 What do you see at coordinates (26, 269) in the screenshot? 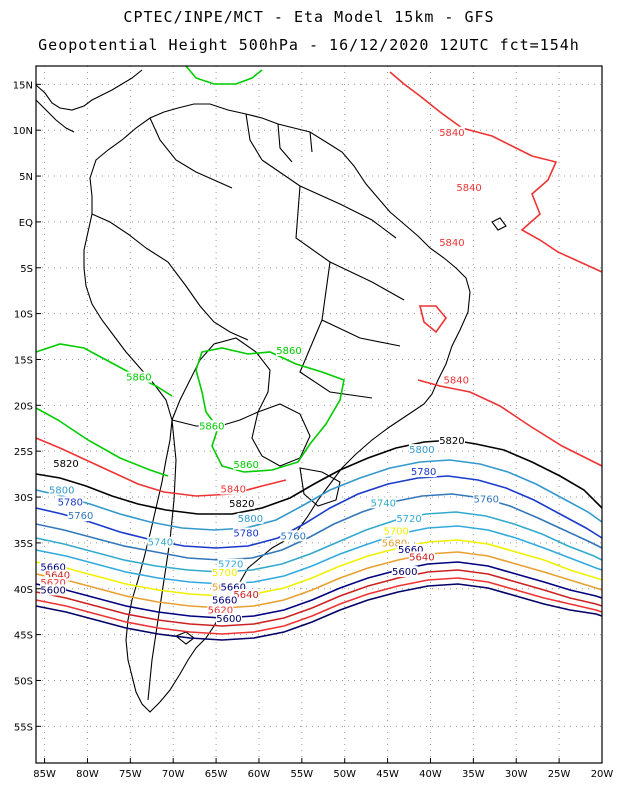
I see `lat-tick-label: 5S` at bounding box center [26, 269].